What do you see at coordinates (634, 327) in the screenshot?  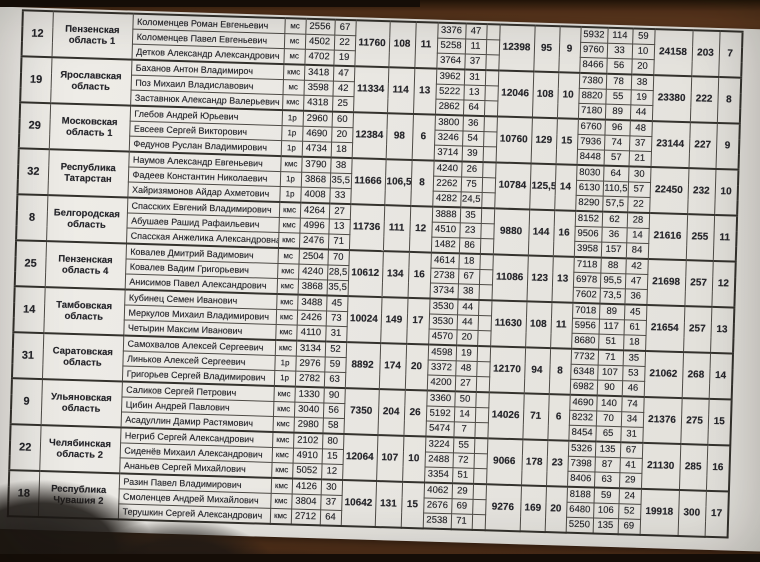 I see `total-place-cell: 61` at bounding box center [634, 327].